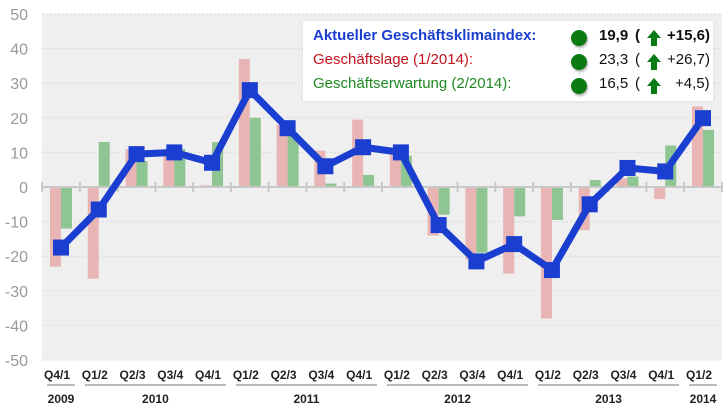  I want to click on year-label: 2009, so click(61, 399).